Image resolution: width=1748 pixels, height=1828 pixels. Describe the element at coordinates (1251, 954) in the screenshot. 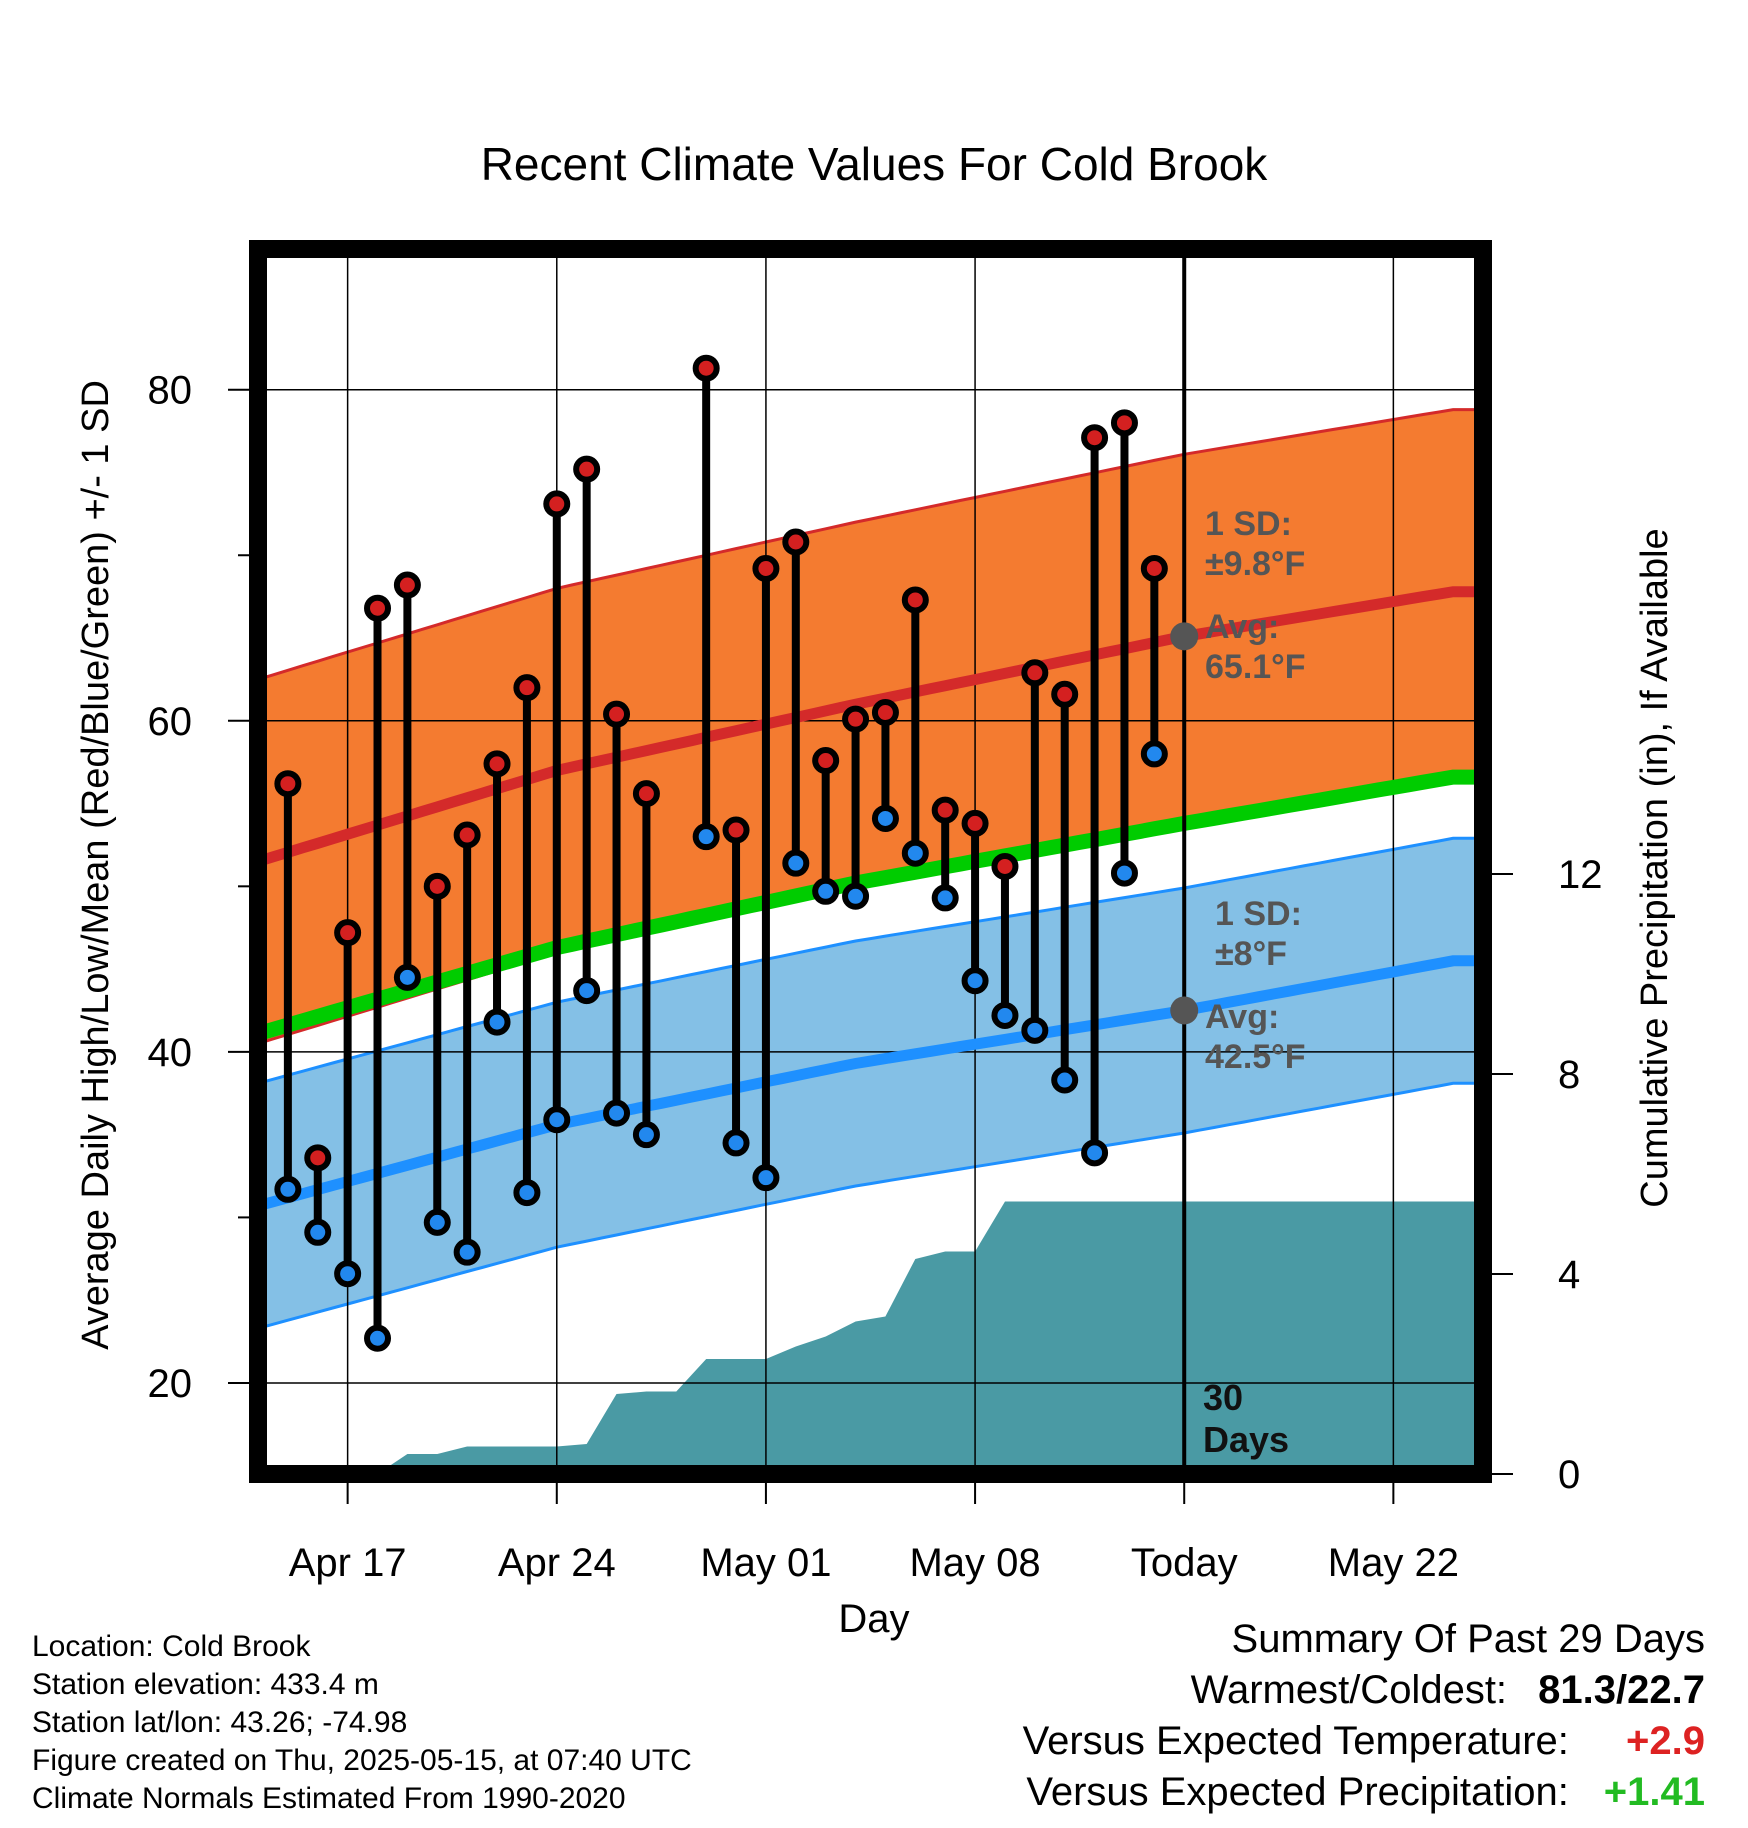

I see `low-sd-value: ±8°F` at that location.